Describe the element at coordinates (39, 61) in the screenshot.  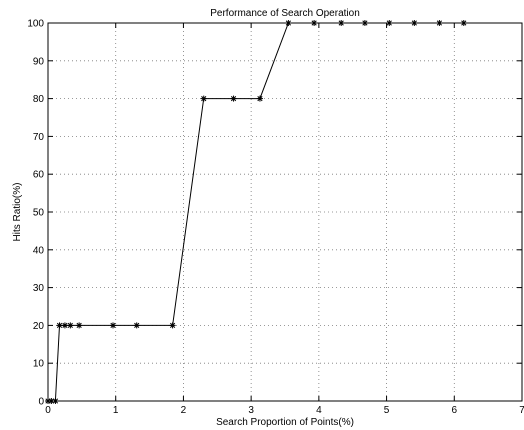
I see `y-tick-label: 90` at that location.